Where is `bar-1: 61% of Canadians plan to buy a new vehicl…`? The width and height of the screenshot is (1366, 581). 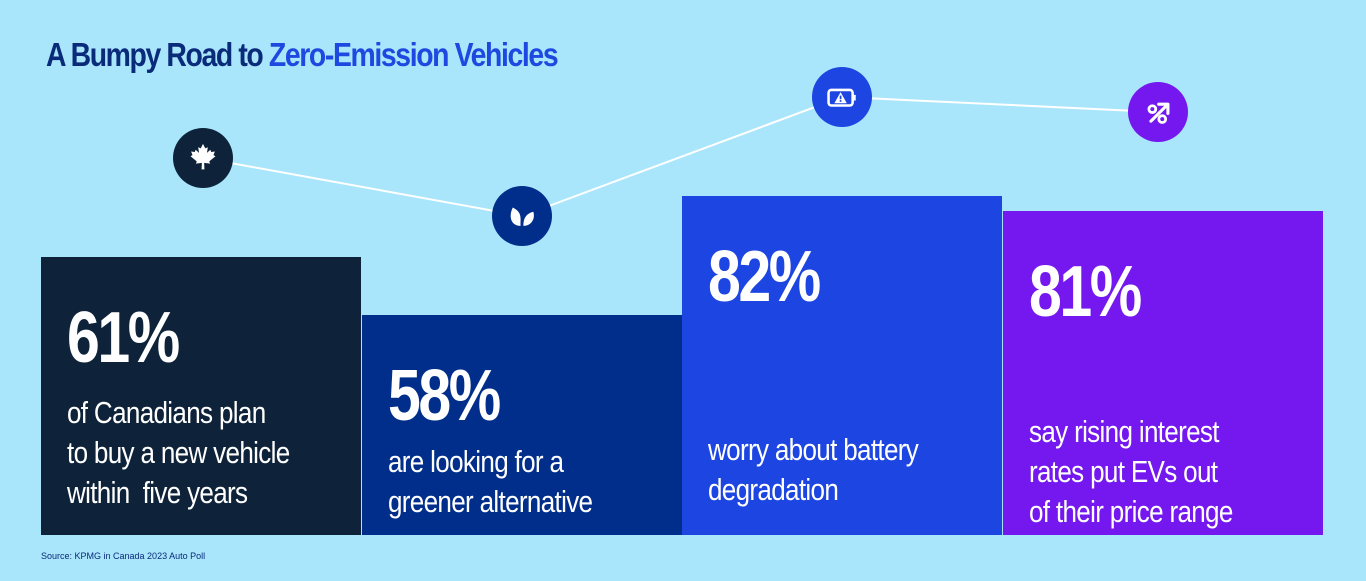
bar-1: 61% of Canadians plan to buy a new vehicl… is located at coordinates (201, 396).